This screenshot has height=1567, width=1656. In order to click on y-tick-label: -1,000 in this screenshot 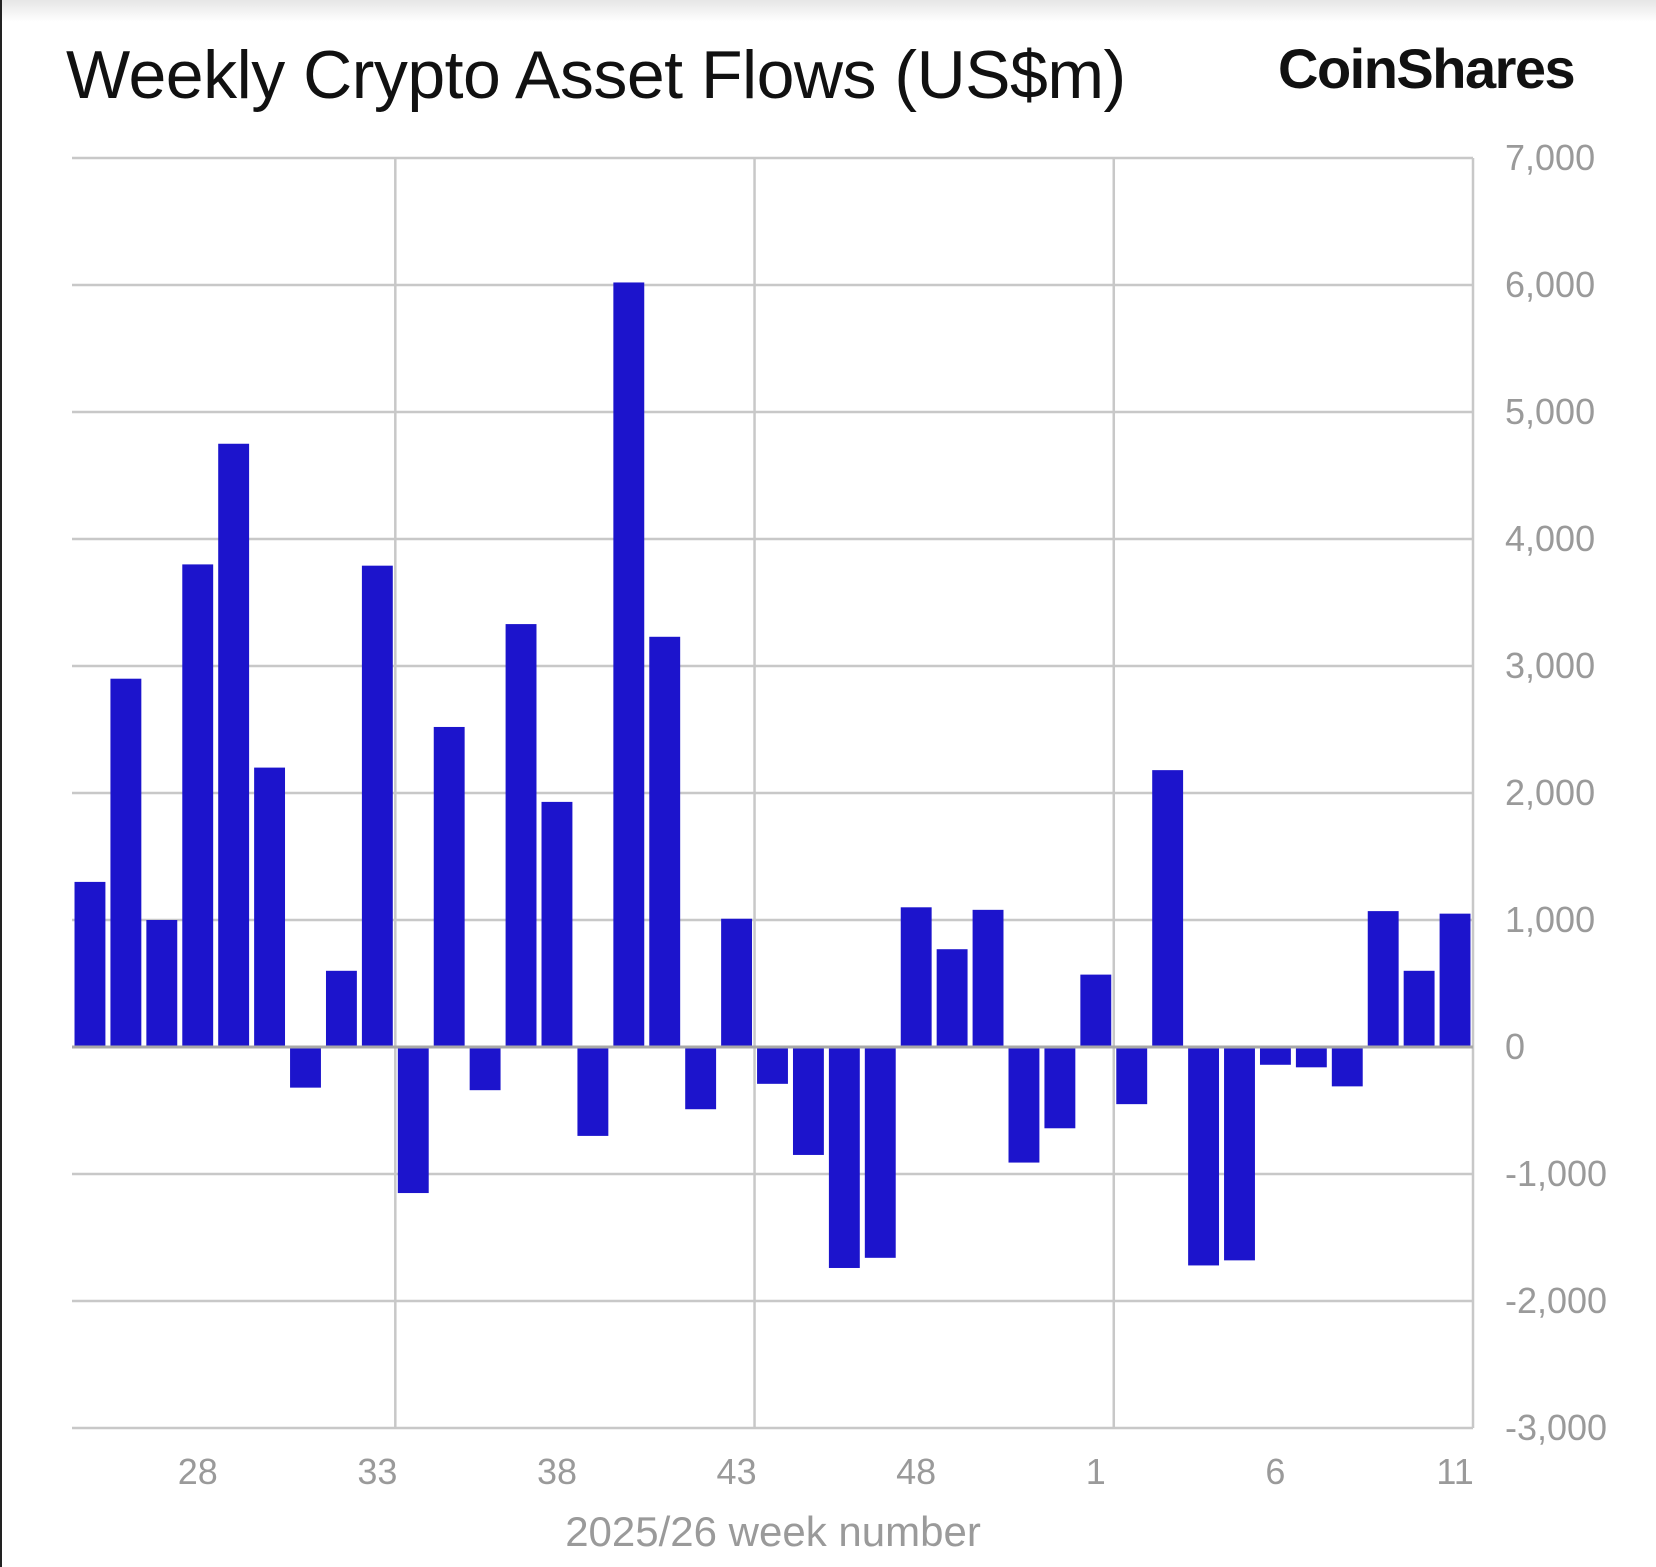, I will do `click(1556, 1173)`.